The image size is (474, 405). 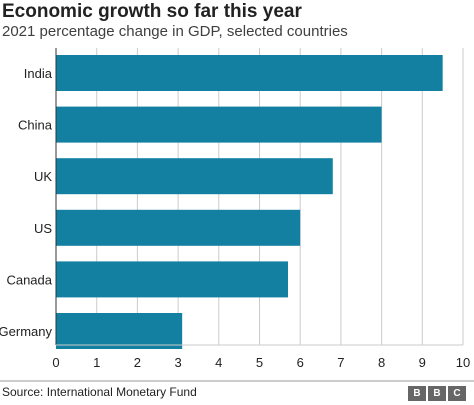 I want to click on category-label: India, so click(x=38, y=73).